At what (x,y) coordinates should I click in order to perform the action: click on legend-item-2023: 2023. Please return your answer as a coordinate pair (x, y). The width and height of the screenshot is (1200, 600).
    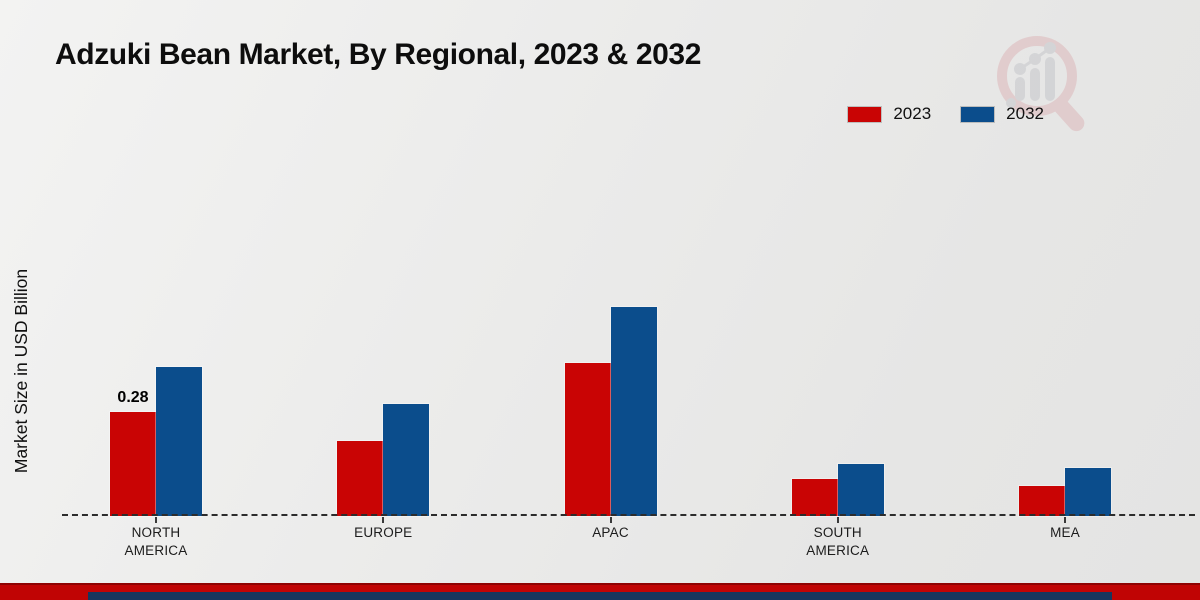
    Looking at the image, I should click on (889, 114).